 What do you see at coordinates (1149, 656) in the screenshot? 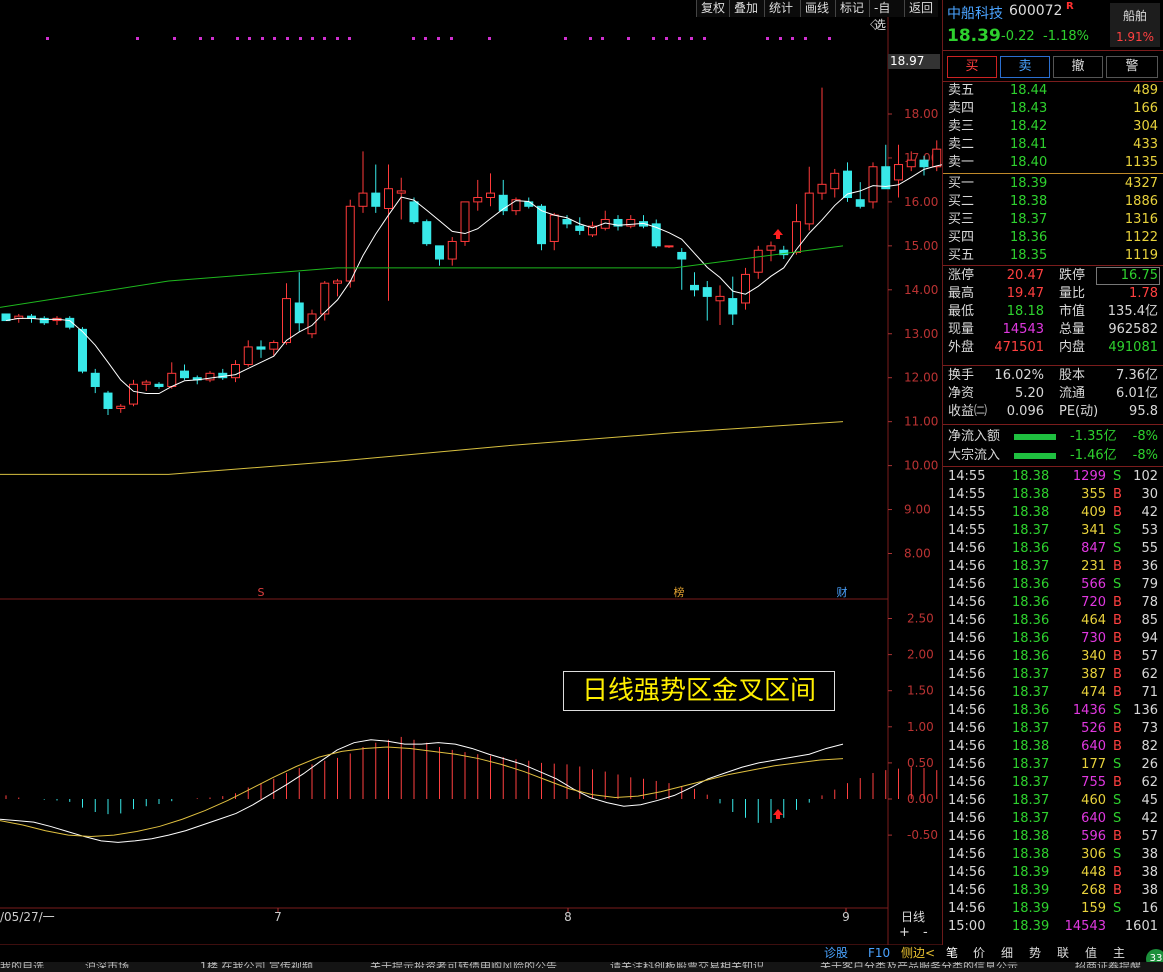
I see `tick-count: 57` at bounding box center [1149, 656].